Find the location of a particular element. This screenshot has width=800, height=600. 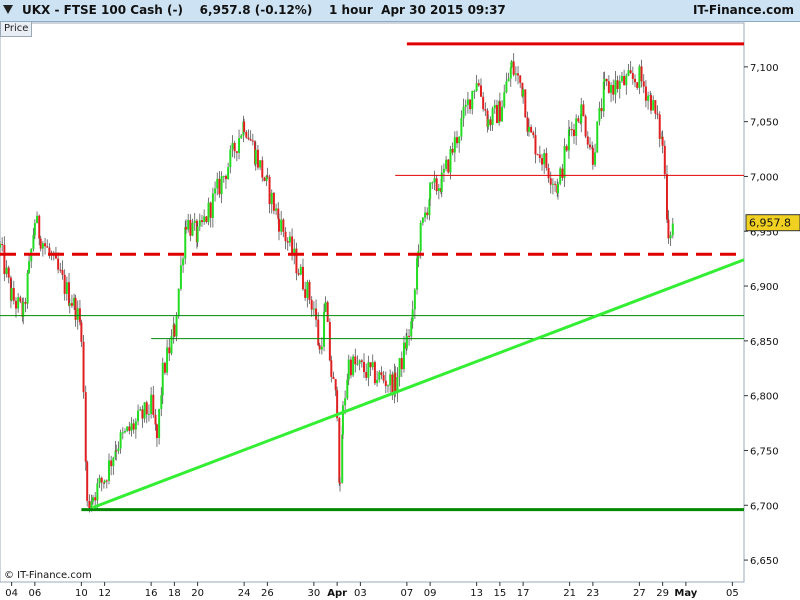

y-tick-label: 6,750 is located at coordinates (764, 451).